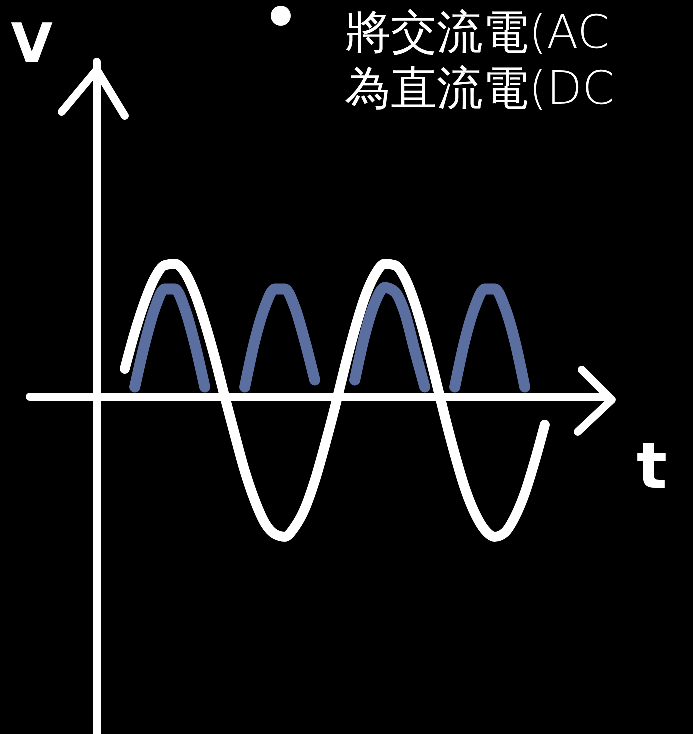 The height and width of the screenshot is (734, 693). Describe the element at coordinates (652, 467) in the screenshot. I see `x-axis-title: t` at that location.